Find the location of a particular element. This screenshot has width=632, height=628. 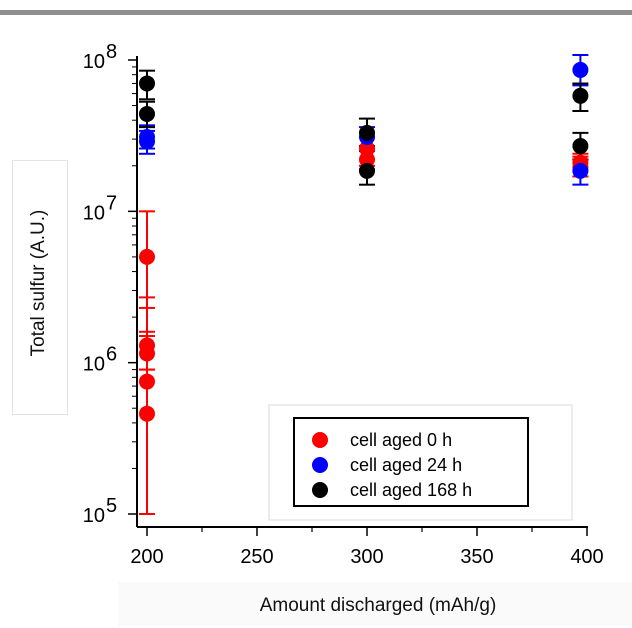

x-tick-label: 200 is located at coordinates (146, 557).